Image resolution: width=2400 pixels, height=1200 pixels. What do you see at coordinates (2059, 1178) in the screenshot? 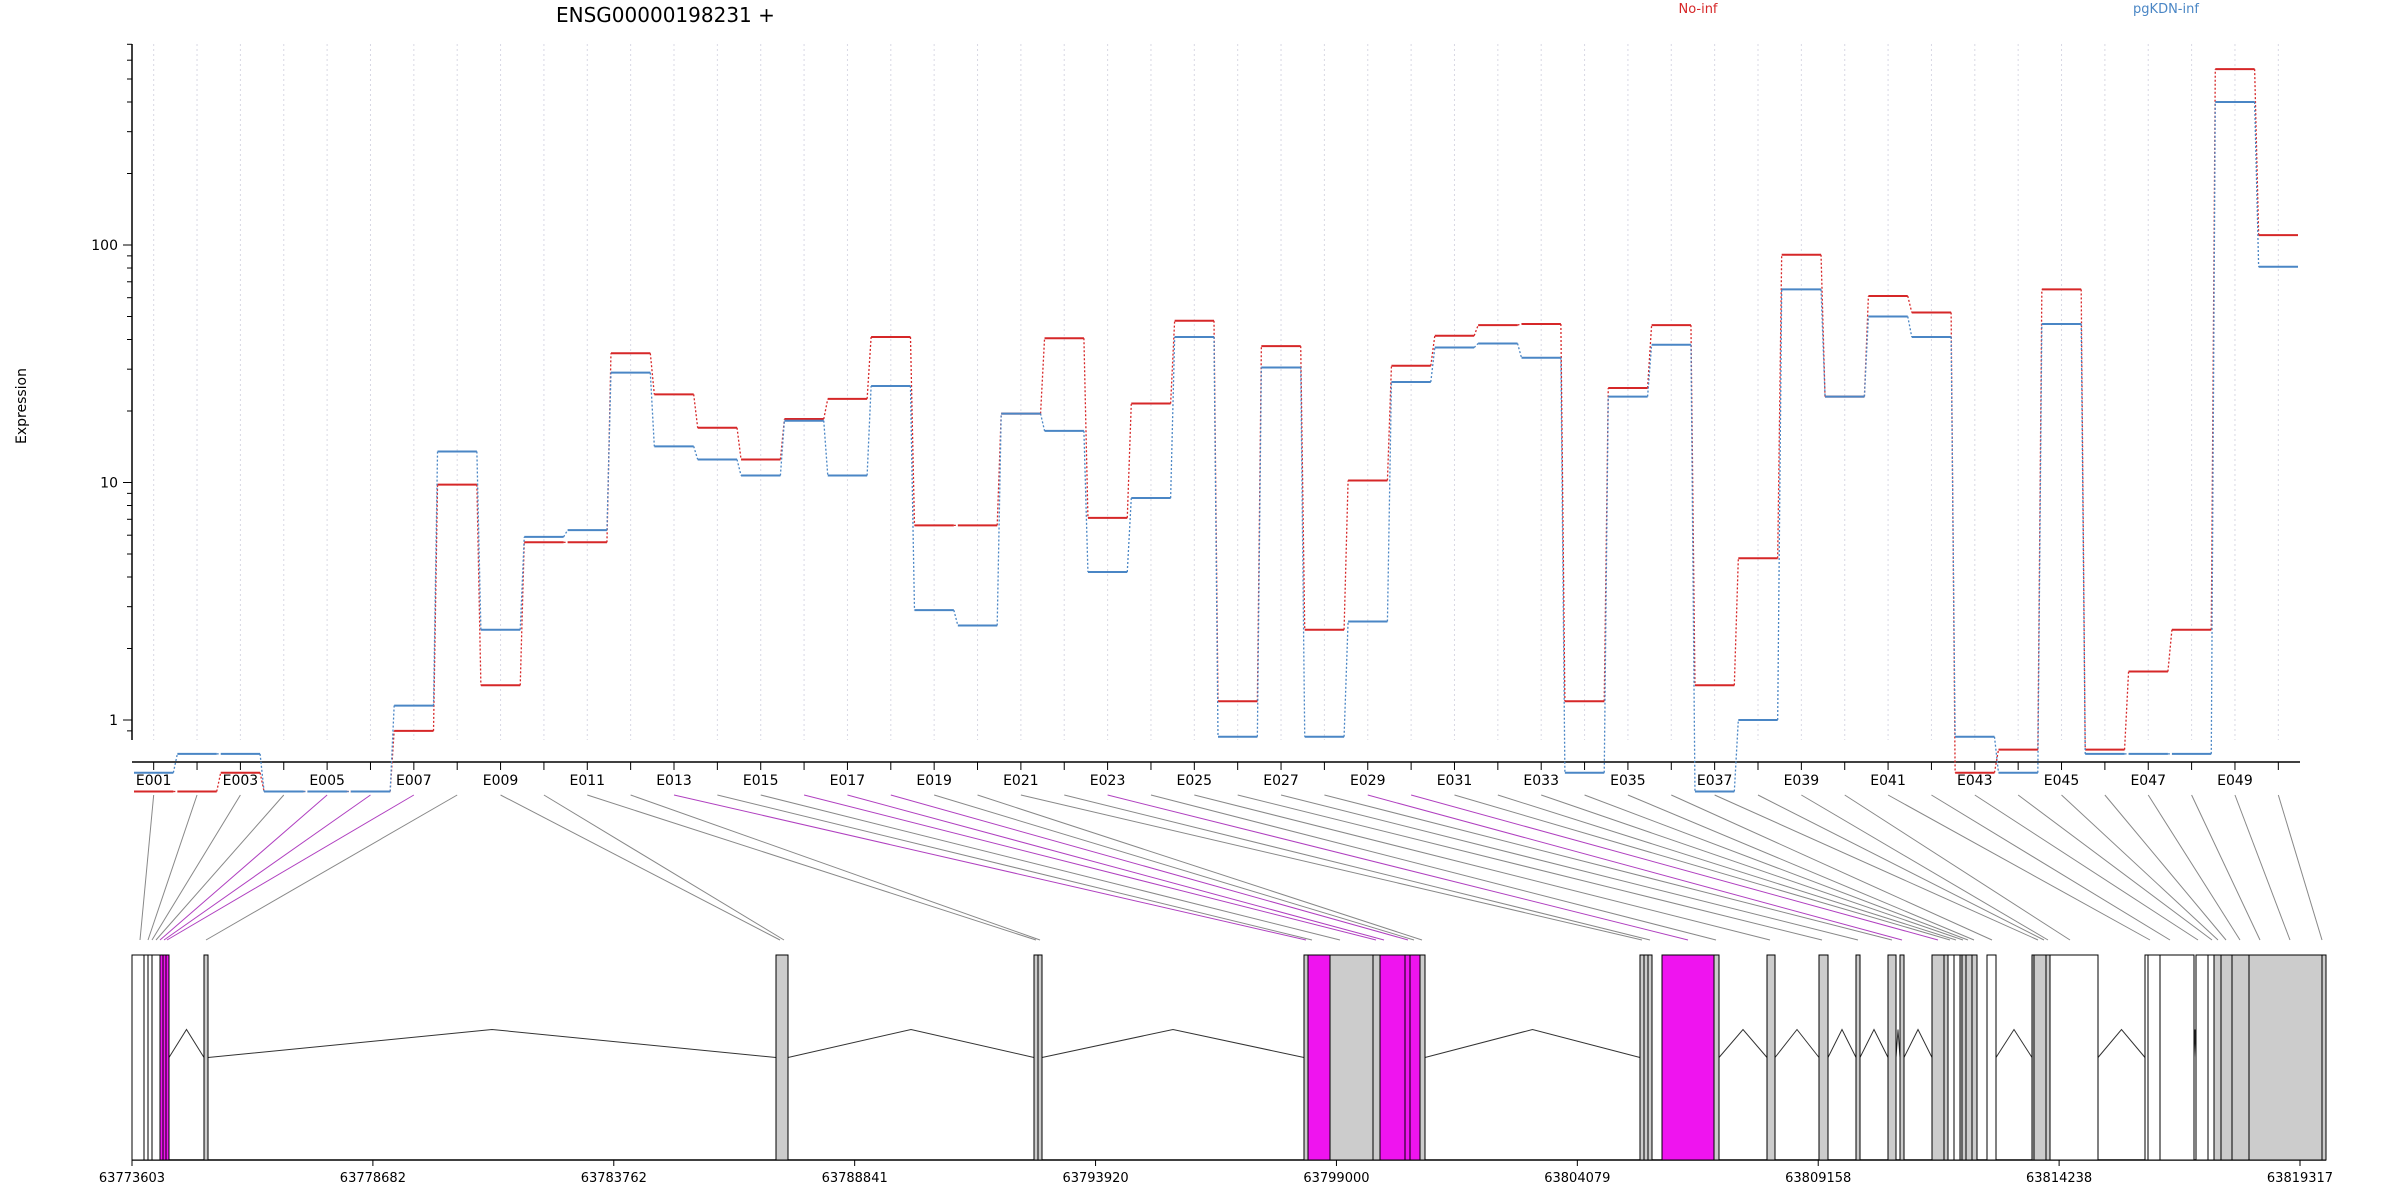
I see `coordinate-label: 63814238` at bounding box center [2059, 1178].